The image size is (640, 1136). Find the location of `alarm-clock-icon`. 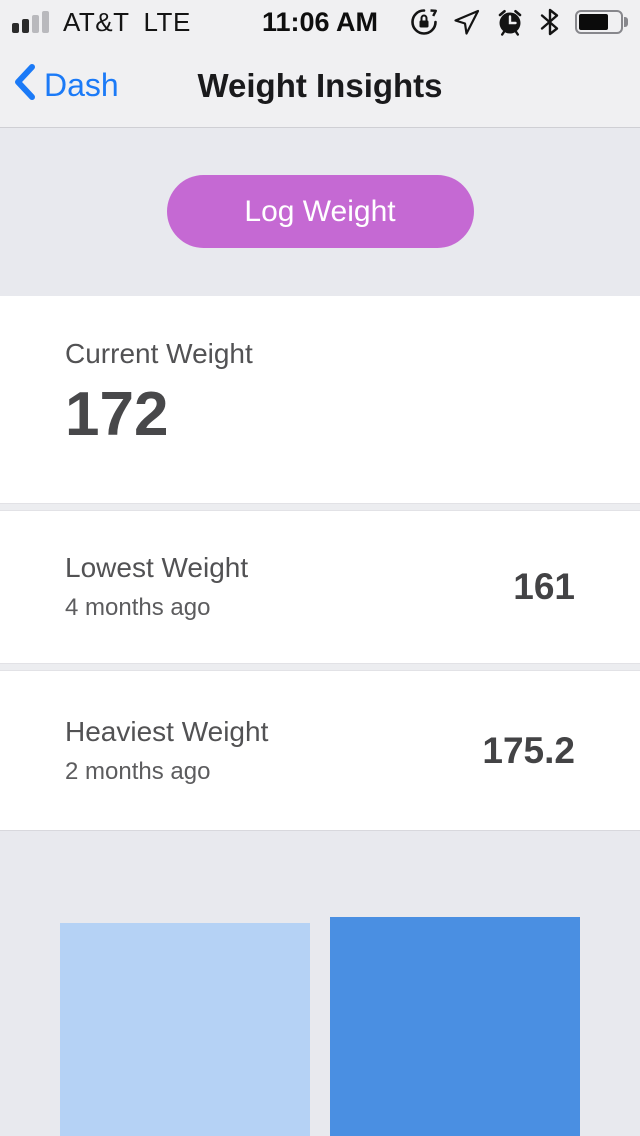

alarm-clock-icon is located at coordinates (510, 22).